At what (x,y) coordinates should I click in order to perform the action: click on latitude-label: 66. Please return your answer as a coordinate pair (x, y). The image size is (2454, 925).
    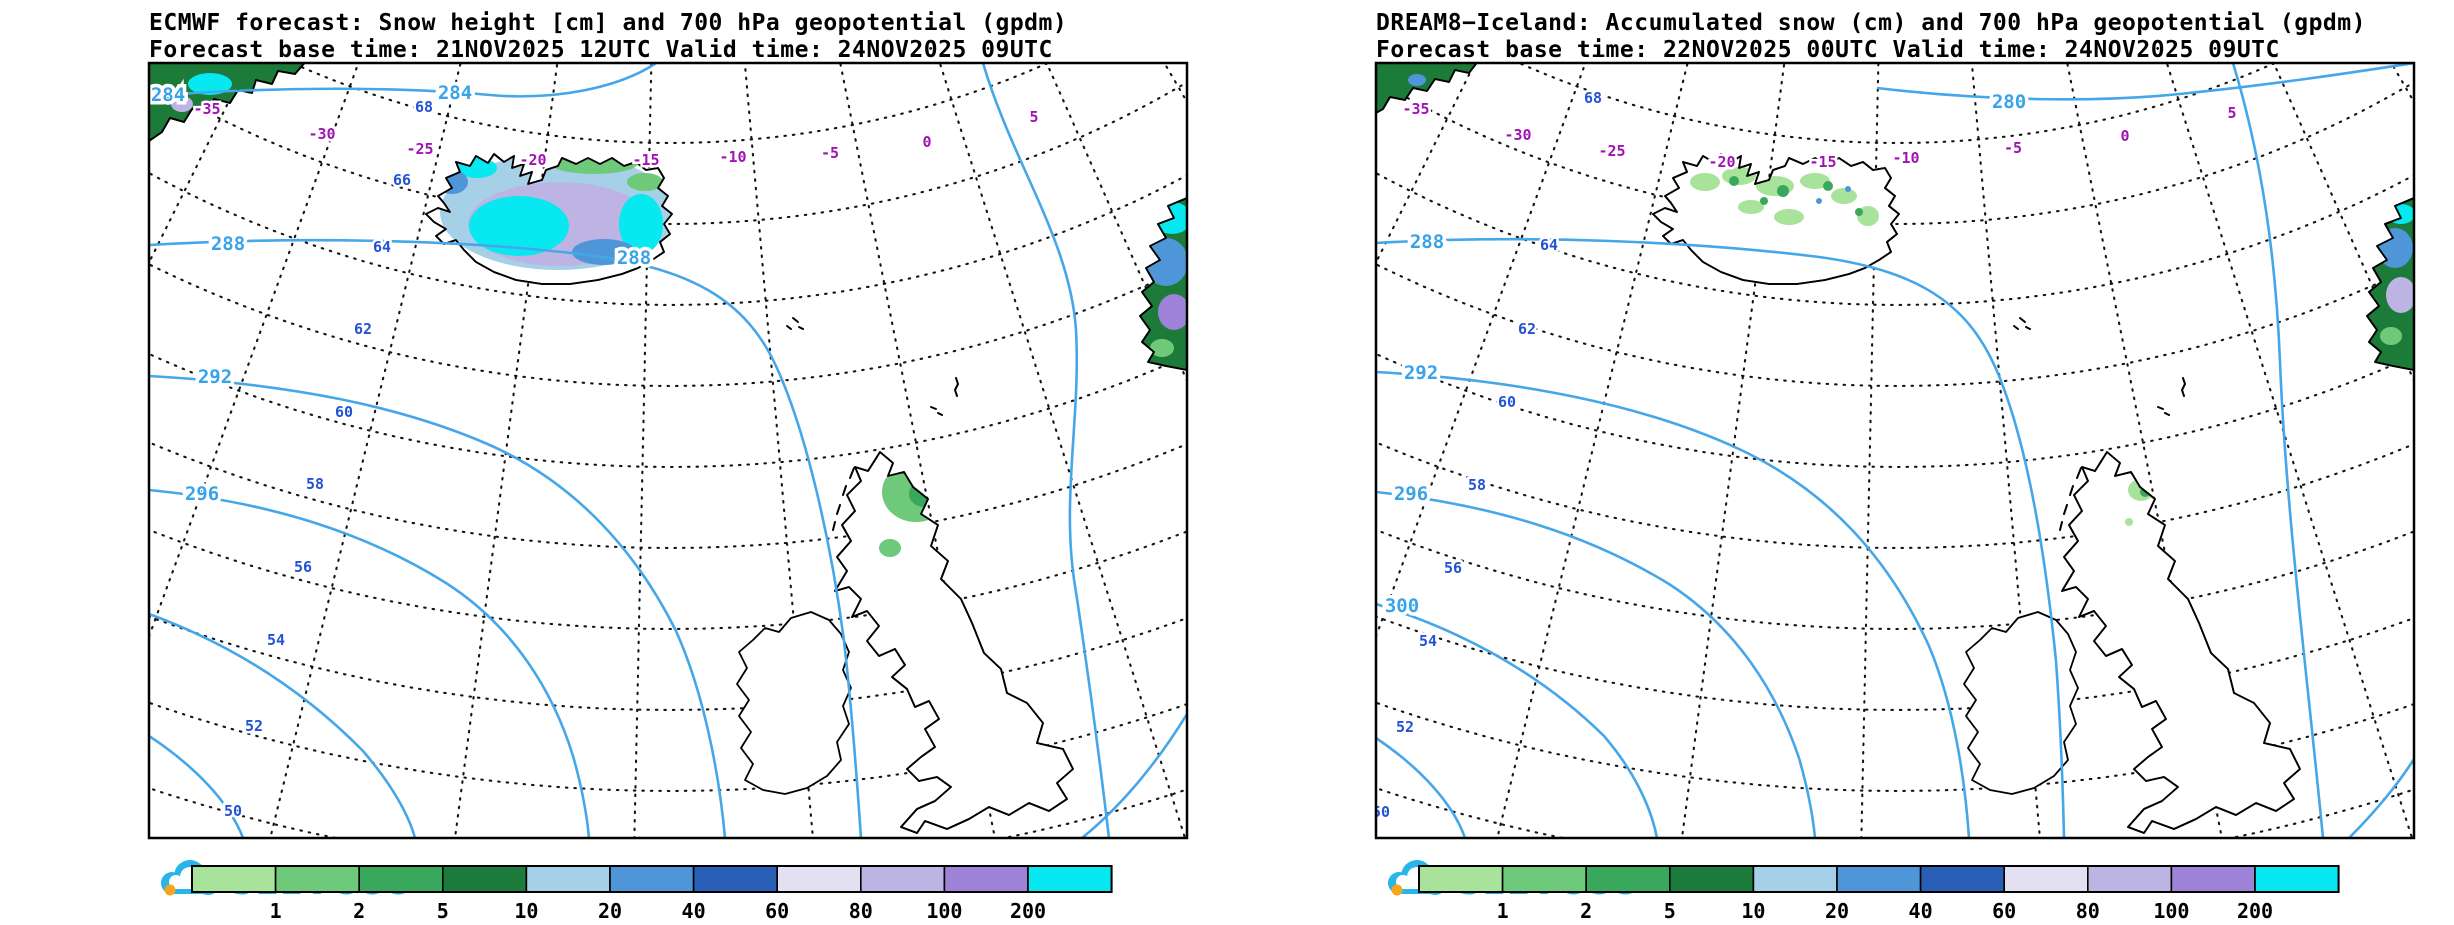
    Looking at the image, I should click on (402, 180).